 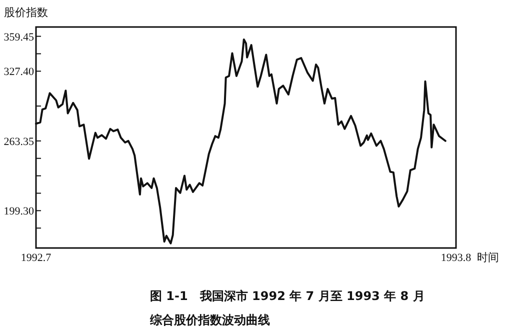 What do you see at coordinates (19, 37) in the screenshot?
I see `y-tick-label: 359.45` at bounding box center [19, 37].